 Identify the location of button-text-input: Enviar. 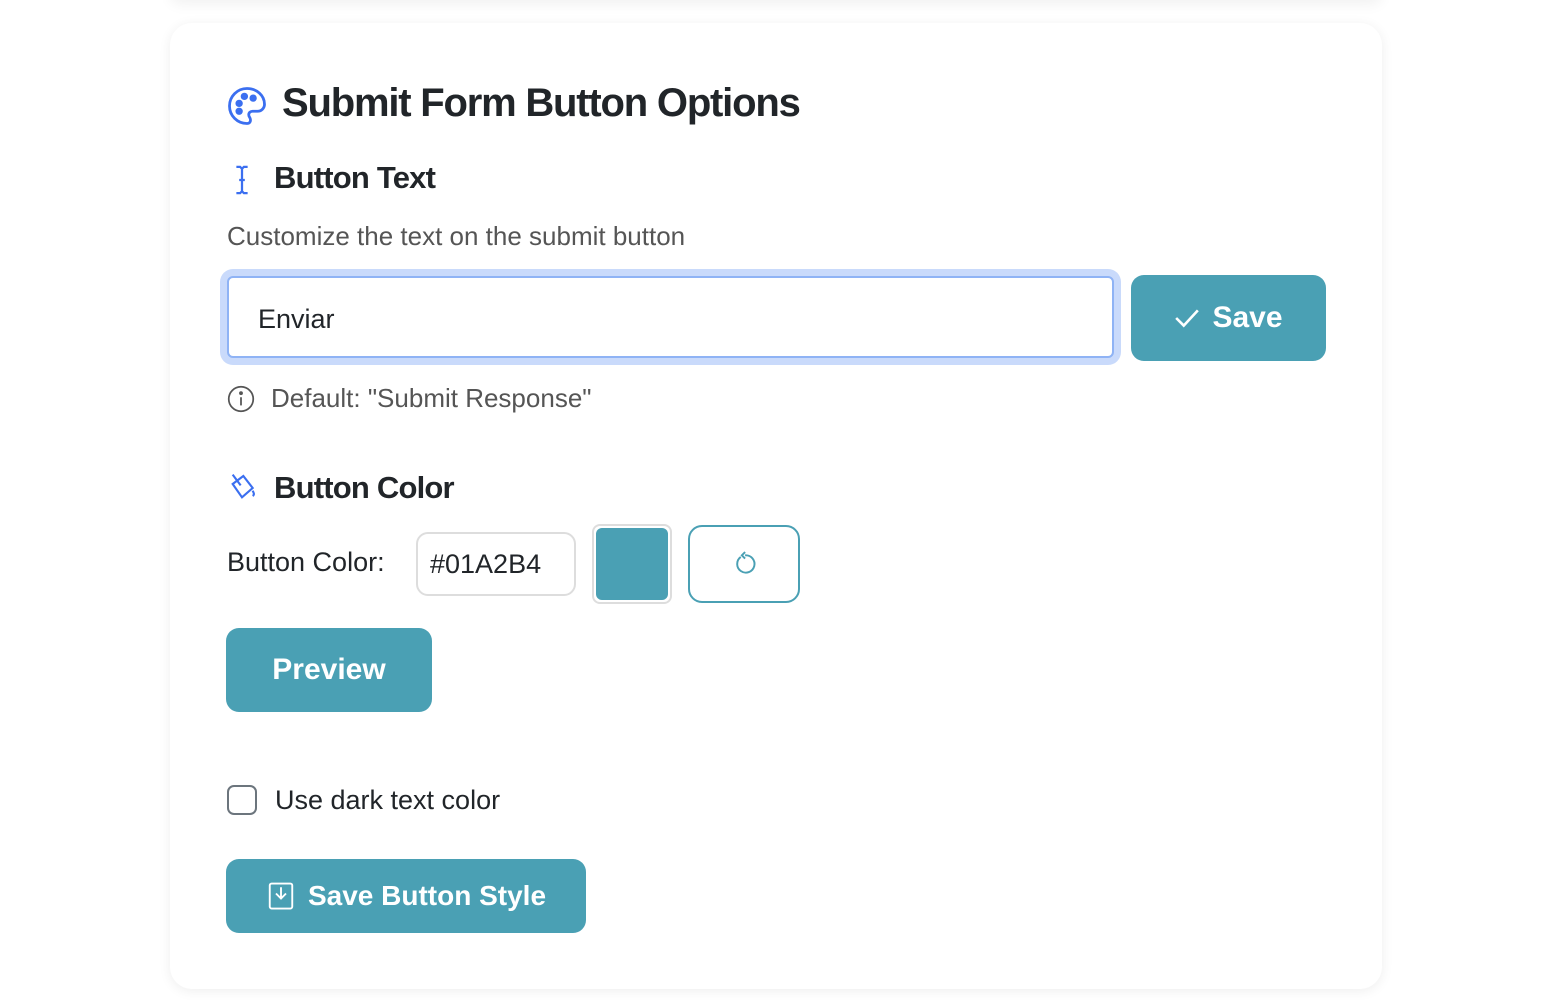
(670, 317).